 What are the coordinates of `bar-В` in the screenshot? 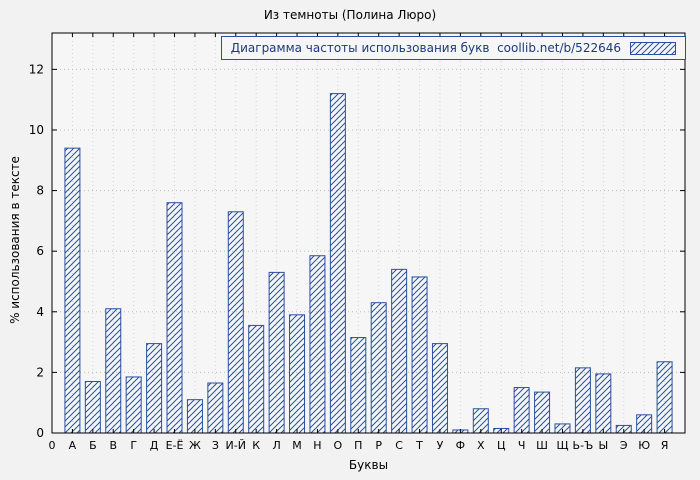 It's located at (113, 371).